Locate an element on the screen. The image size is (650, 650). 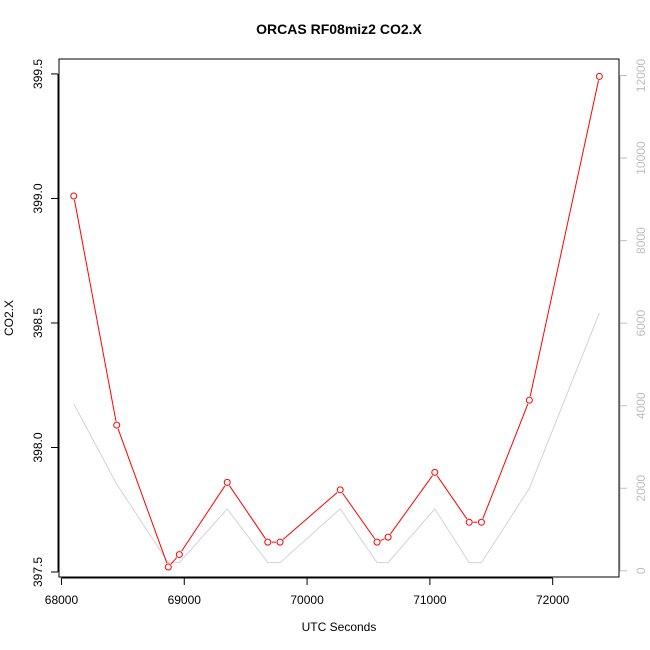
x-tick-label: 69000 is located at coordinates (185, 600).